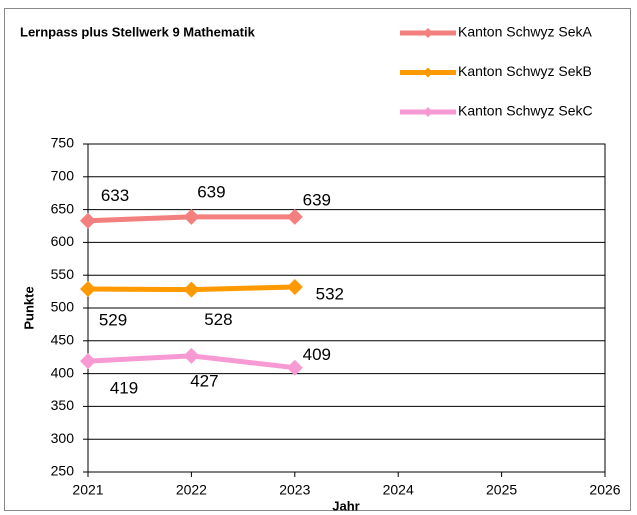 The height and width of the screenshot is (515, 637). I want to click on y-tick-label: 350, so click(63, 405).